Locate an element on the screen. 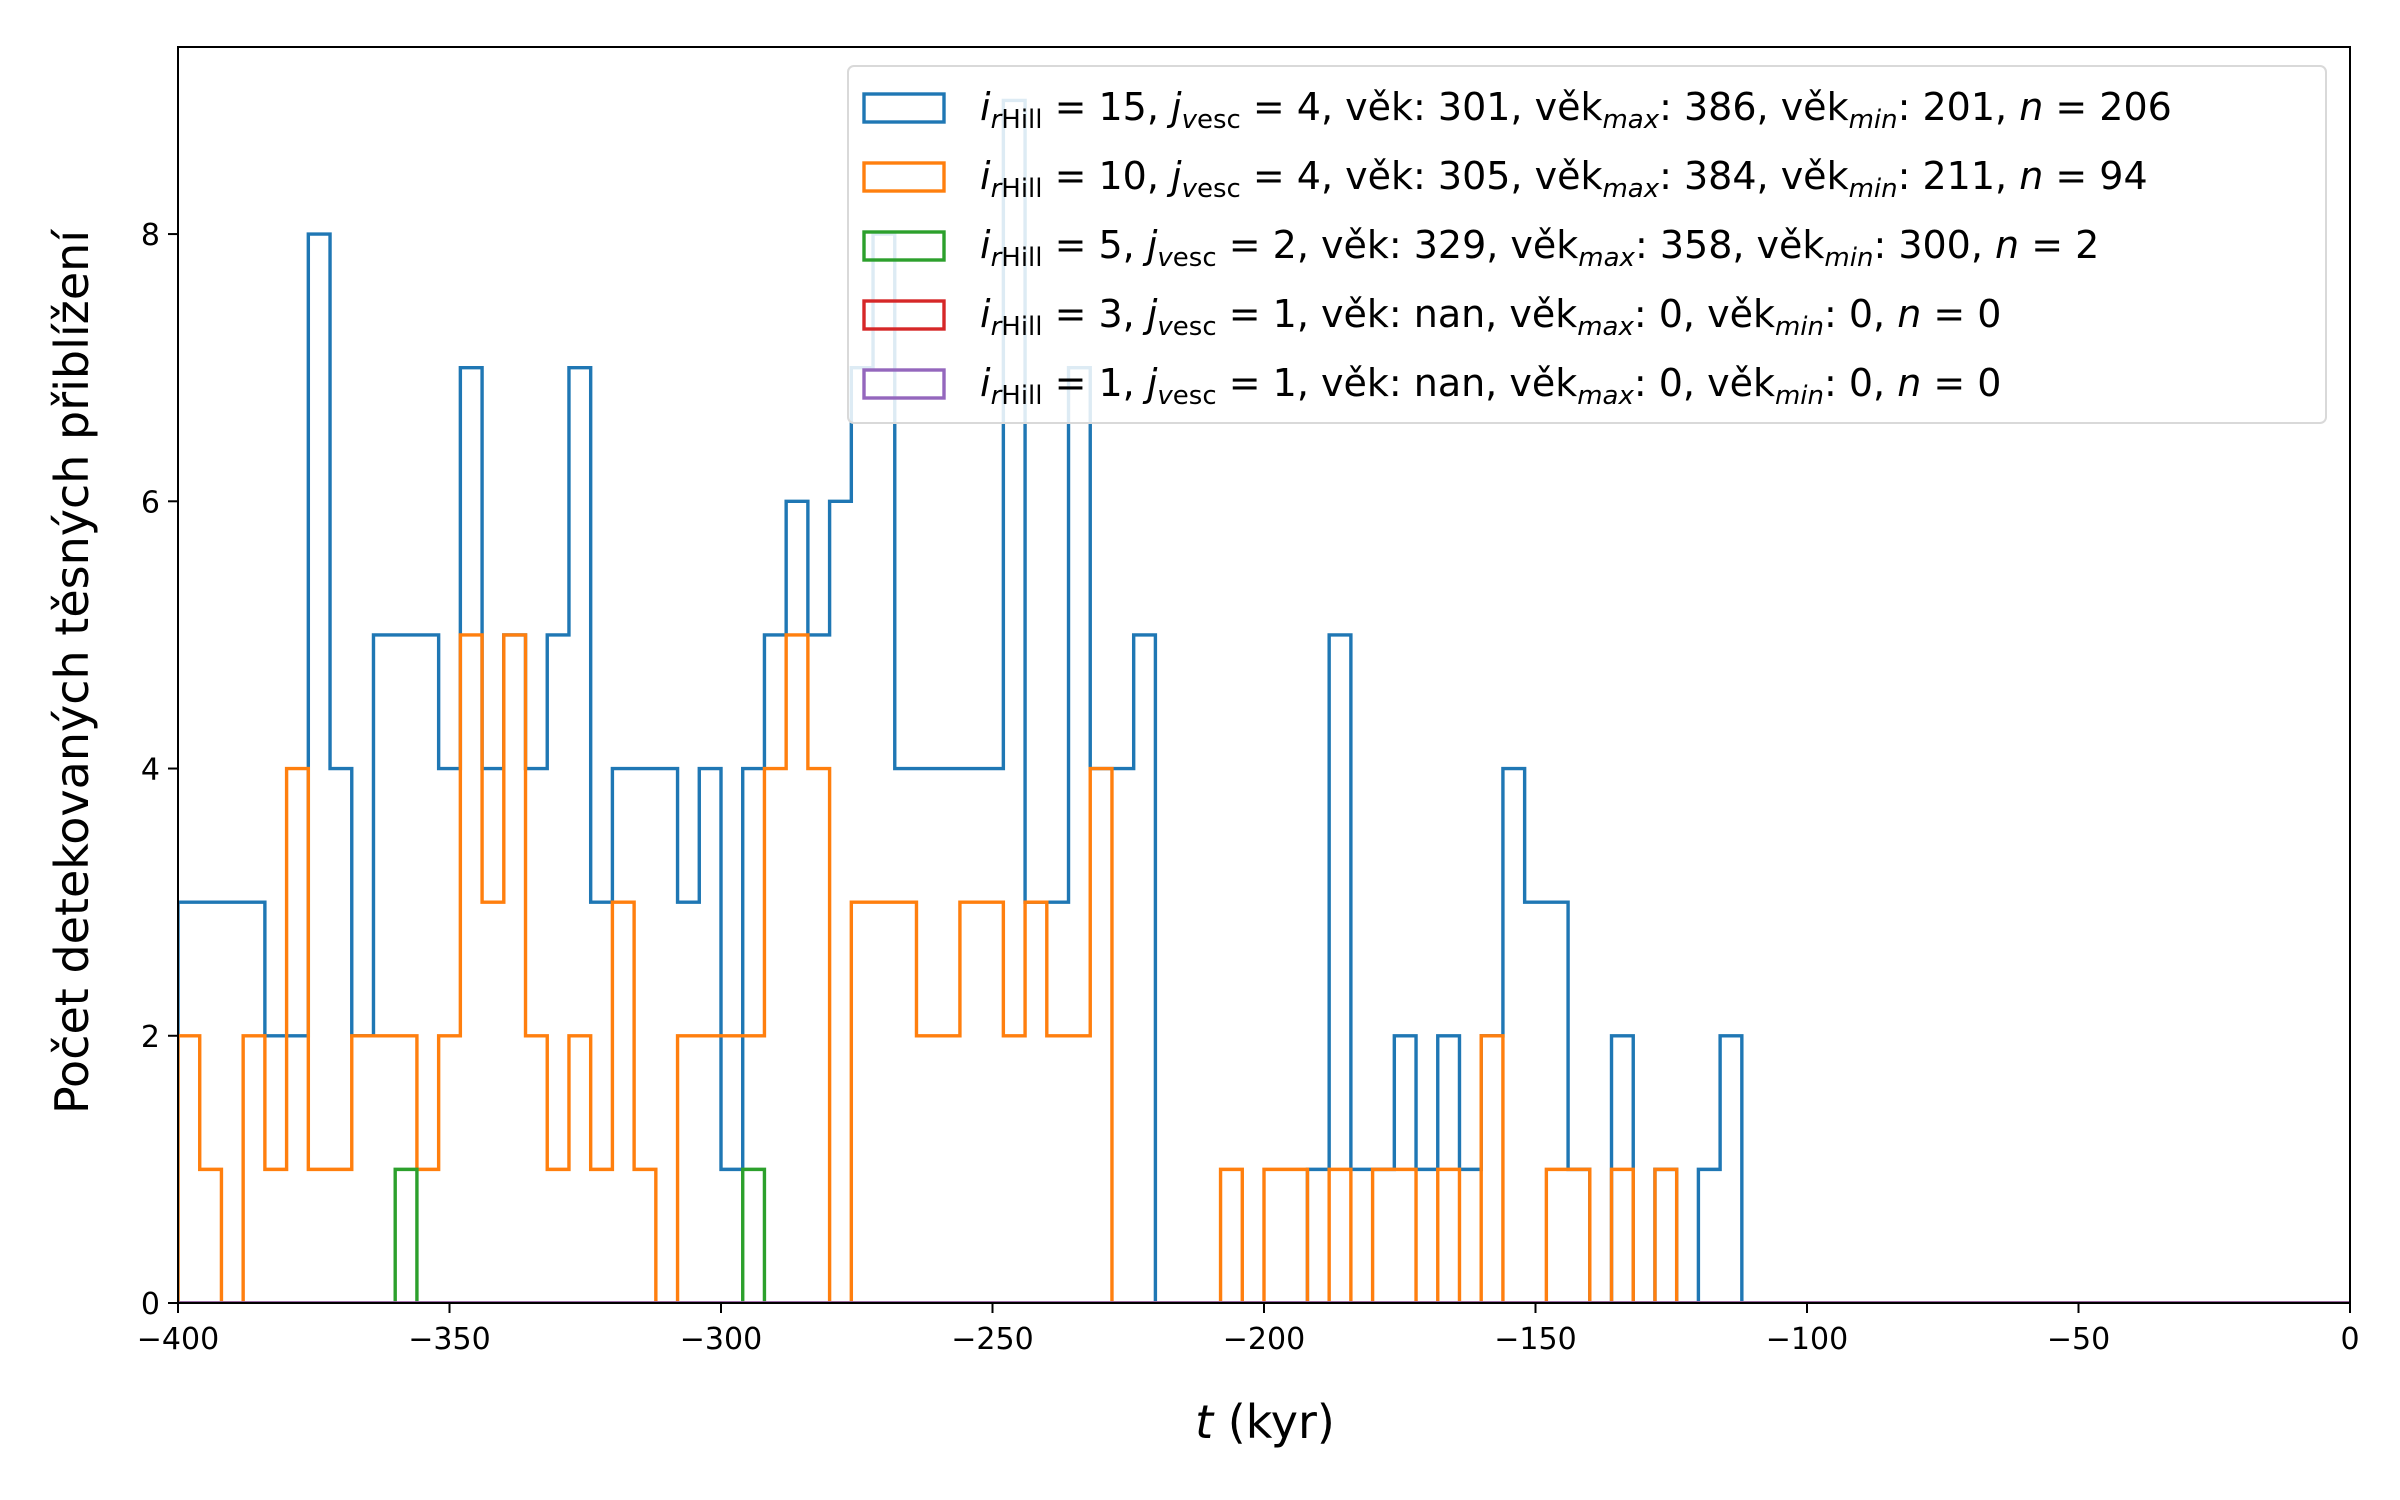  y-tick-label: 8 is located at coordinates (150, 235).